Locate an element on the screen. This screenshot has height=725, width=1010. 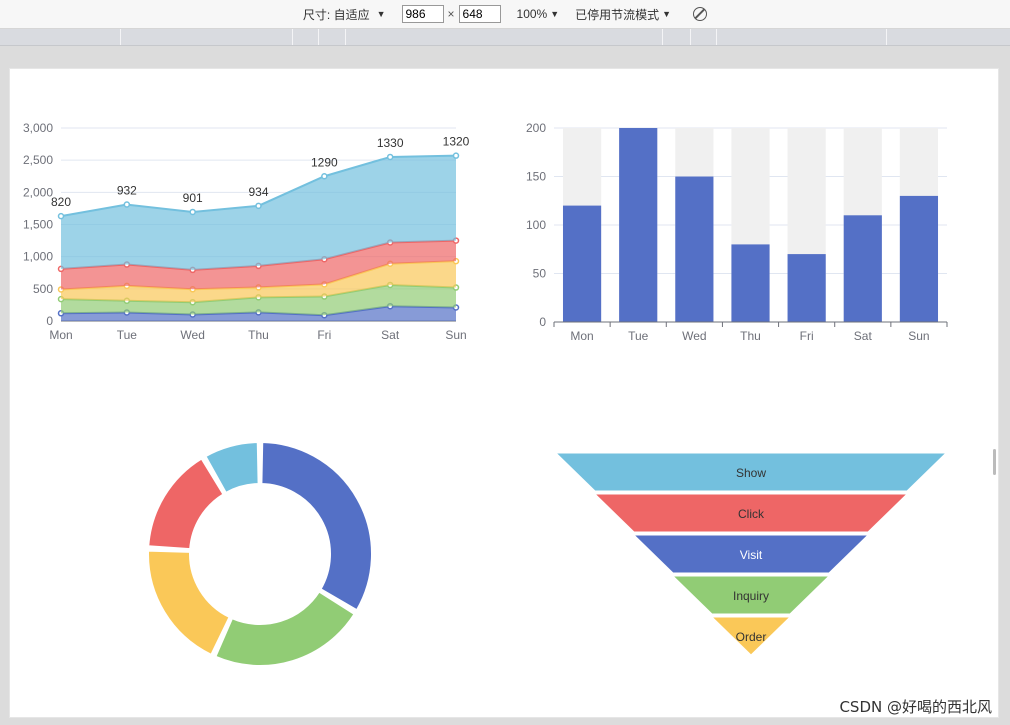
width-input is located at coordinates (422, 14).